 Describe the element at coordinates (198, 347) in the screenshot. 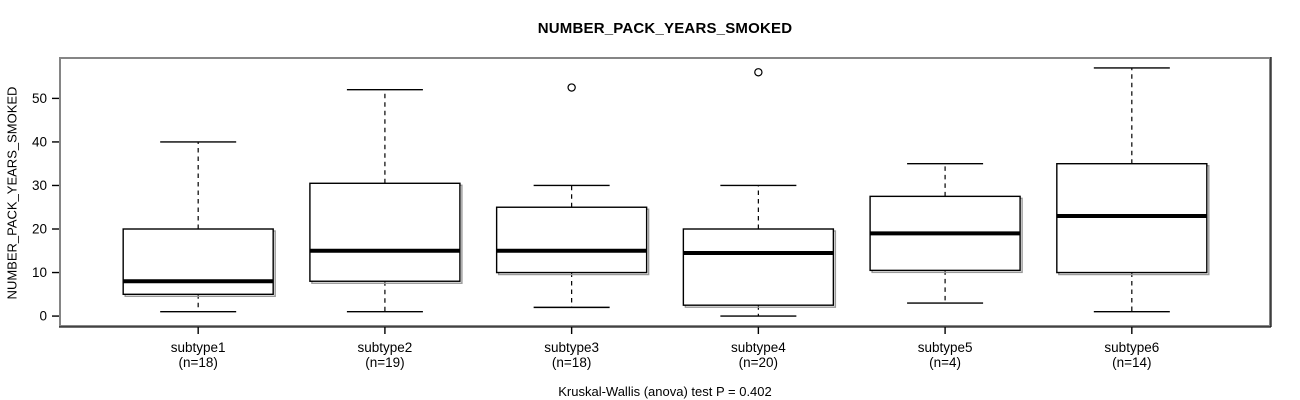

I see `x-tick-label-subtype: subtype1` at that location.